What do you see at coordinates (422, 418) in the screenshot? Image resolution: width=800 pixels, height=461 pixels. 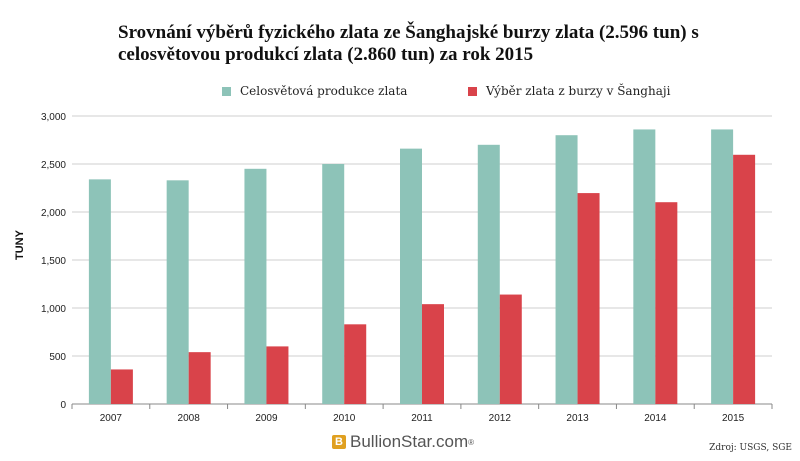 I see `x-tick-label: 2011` at bounding box center [422, 418].